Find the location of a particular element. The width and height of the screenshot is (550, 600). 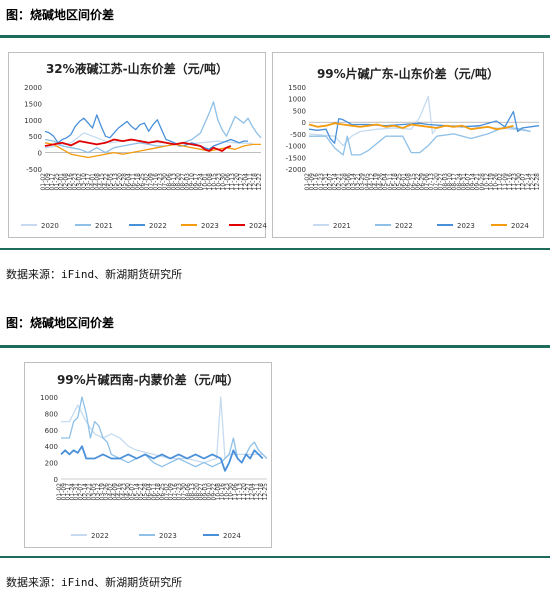

series-line-2020 is located at coordinates (148, 140).